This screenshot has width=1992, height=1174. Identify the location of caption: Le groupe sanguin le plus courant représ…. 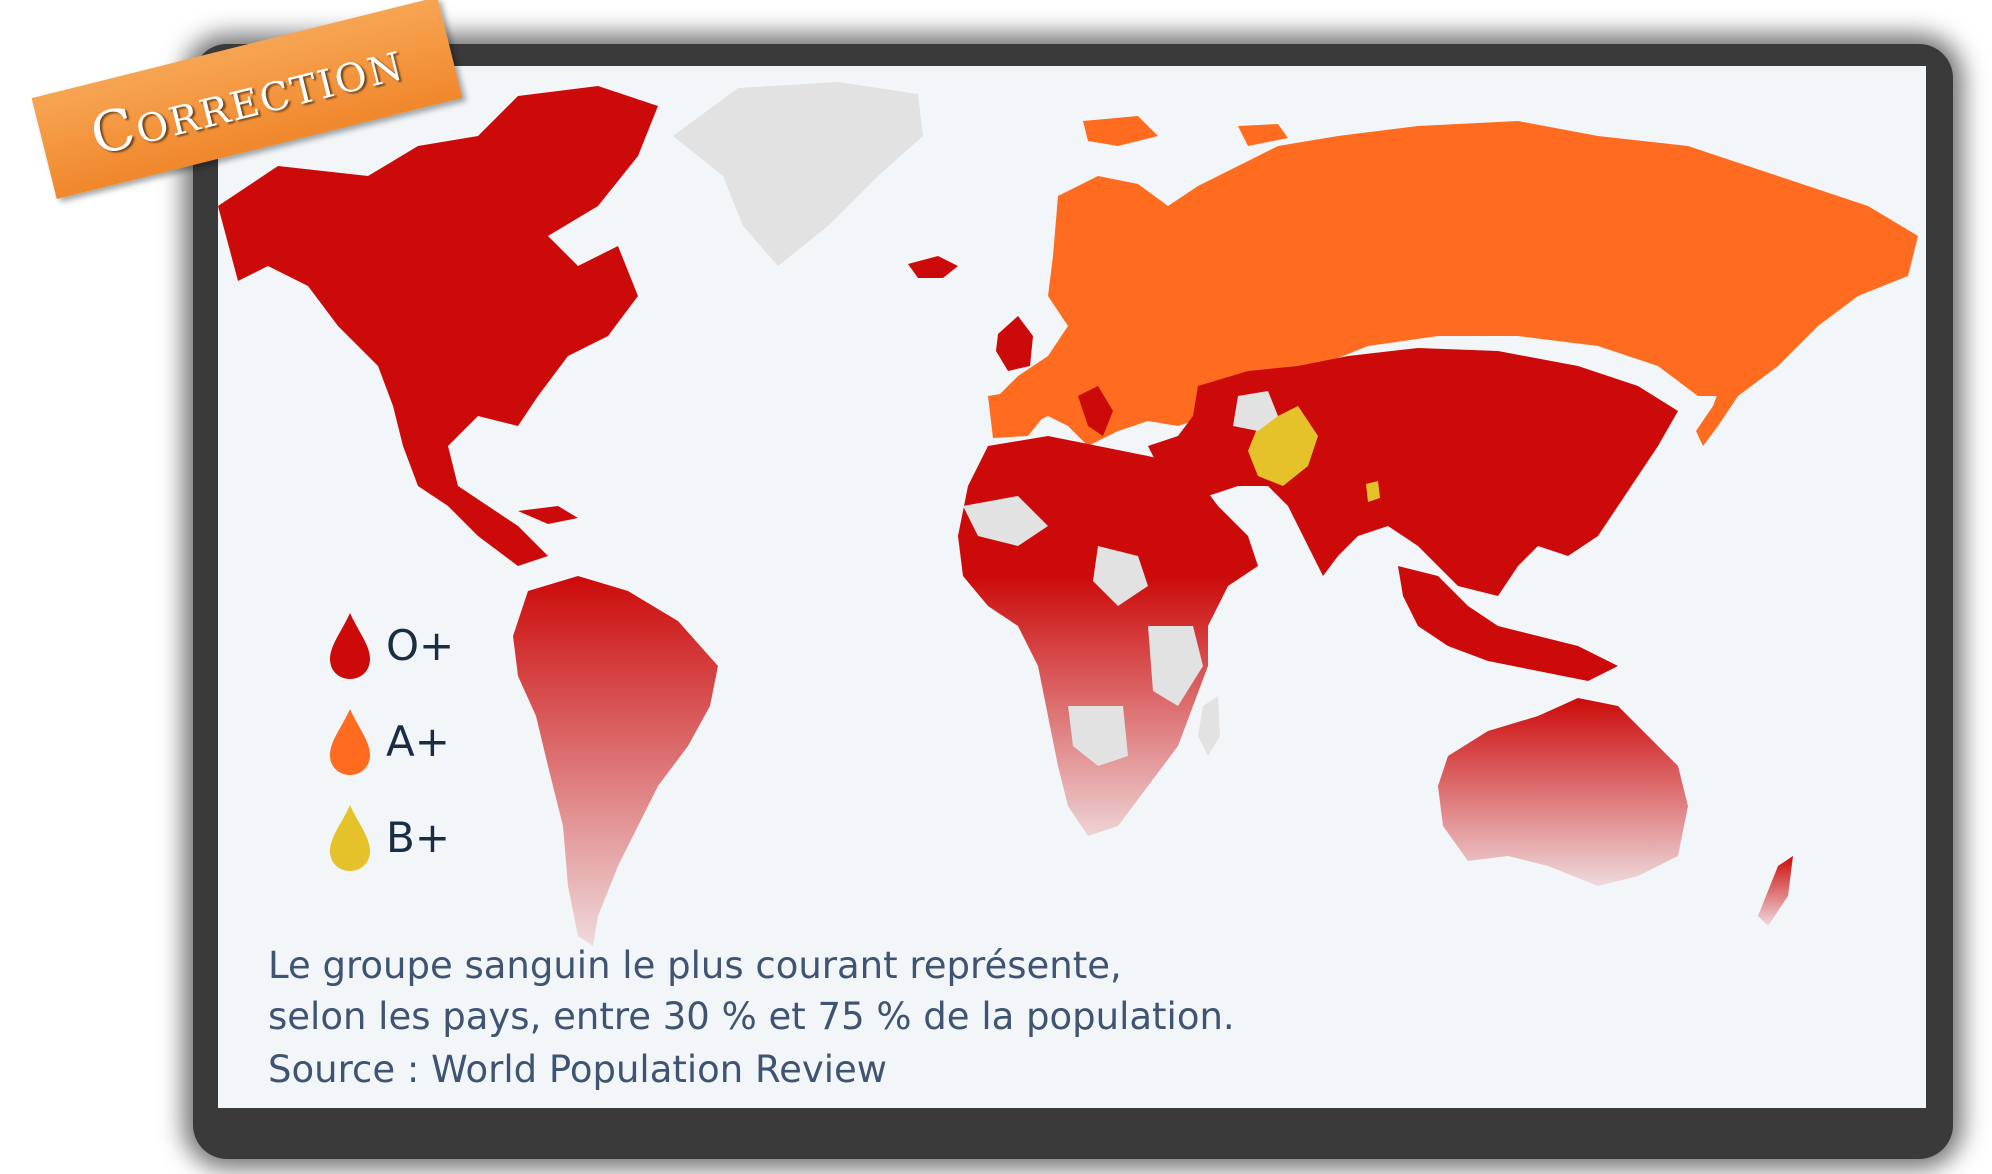
(751, 991).